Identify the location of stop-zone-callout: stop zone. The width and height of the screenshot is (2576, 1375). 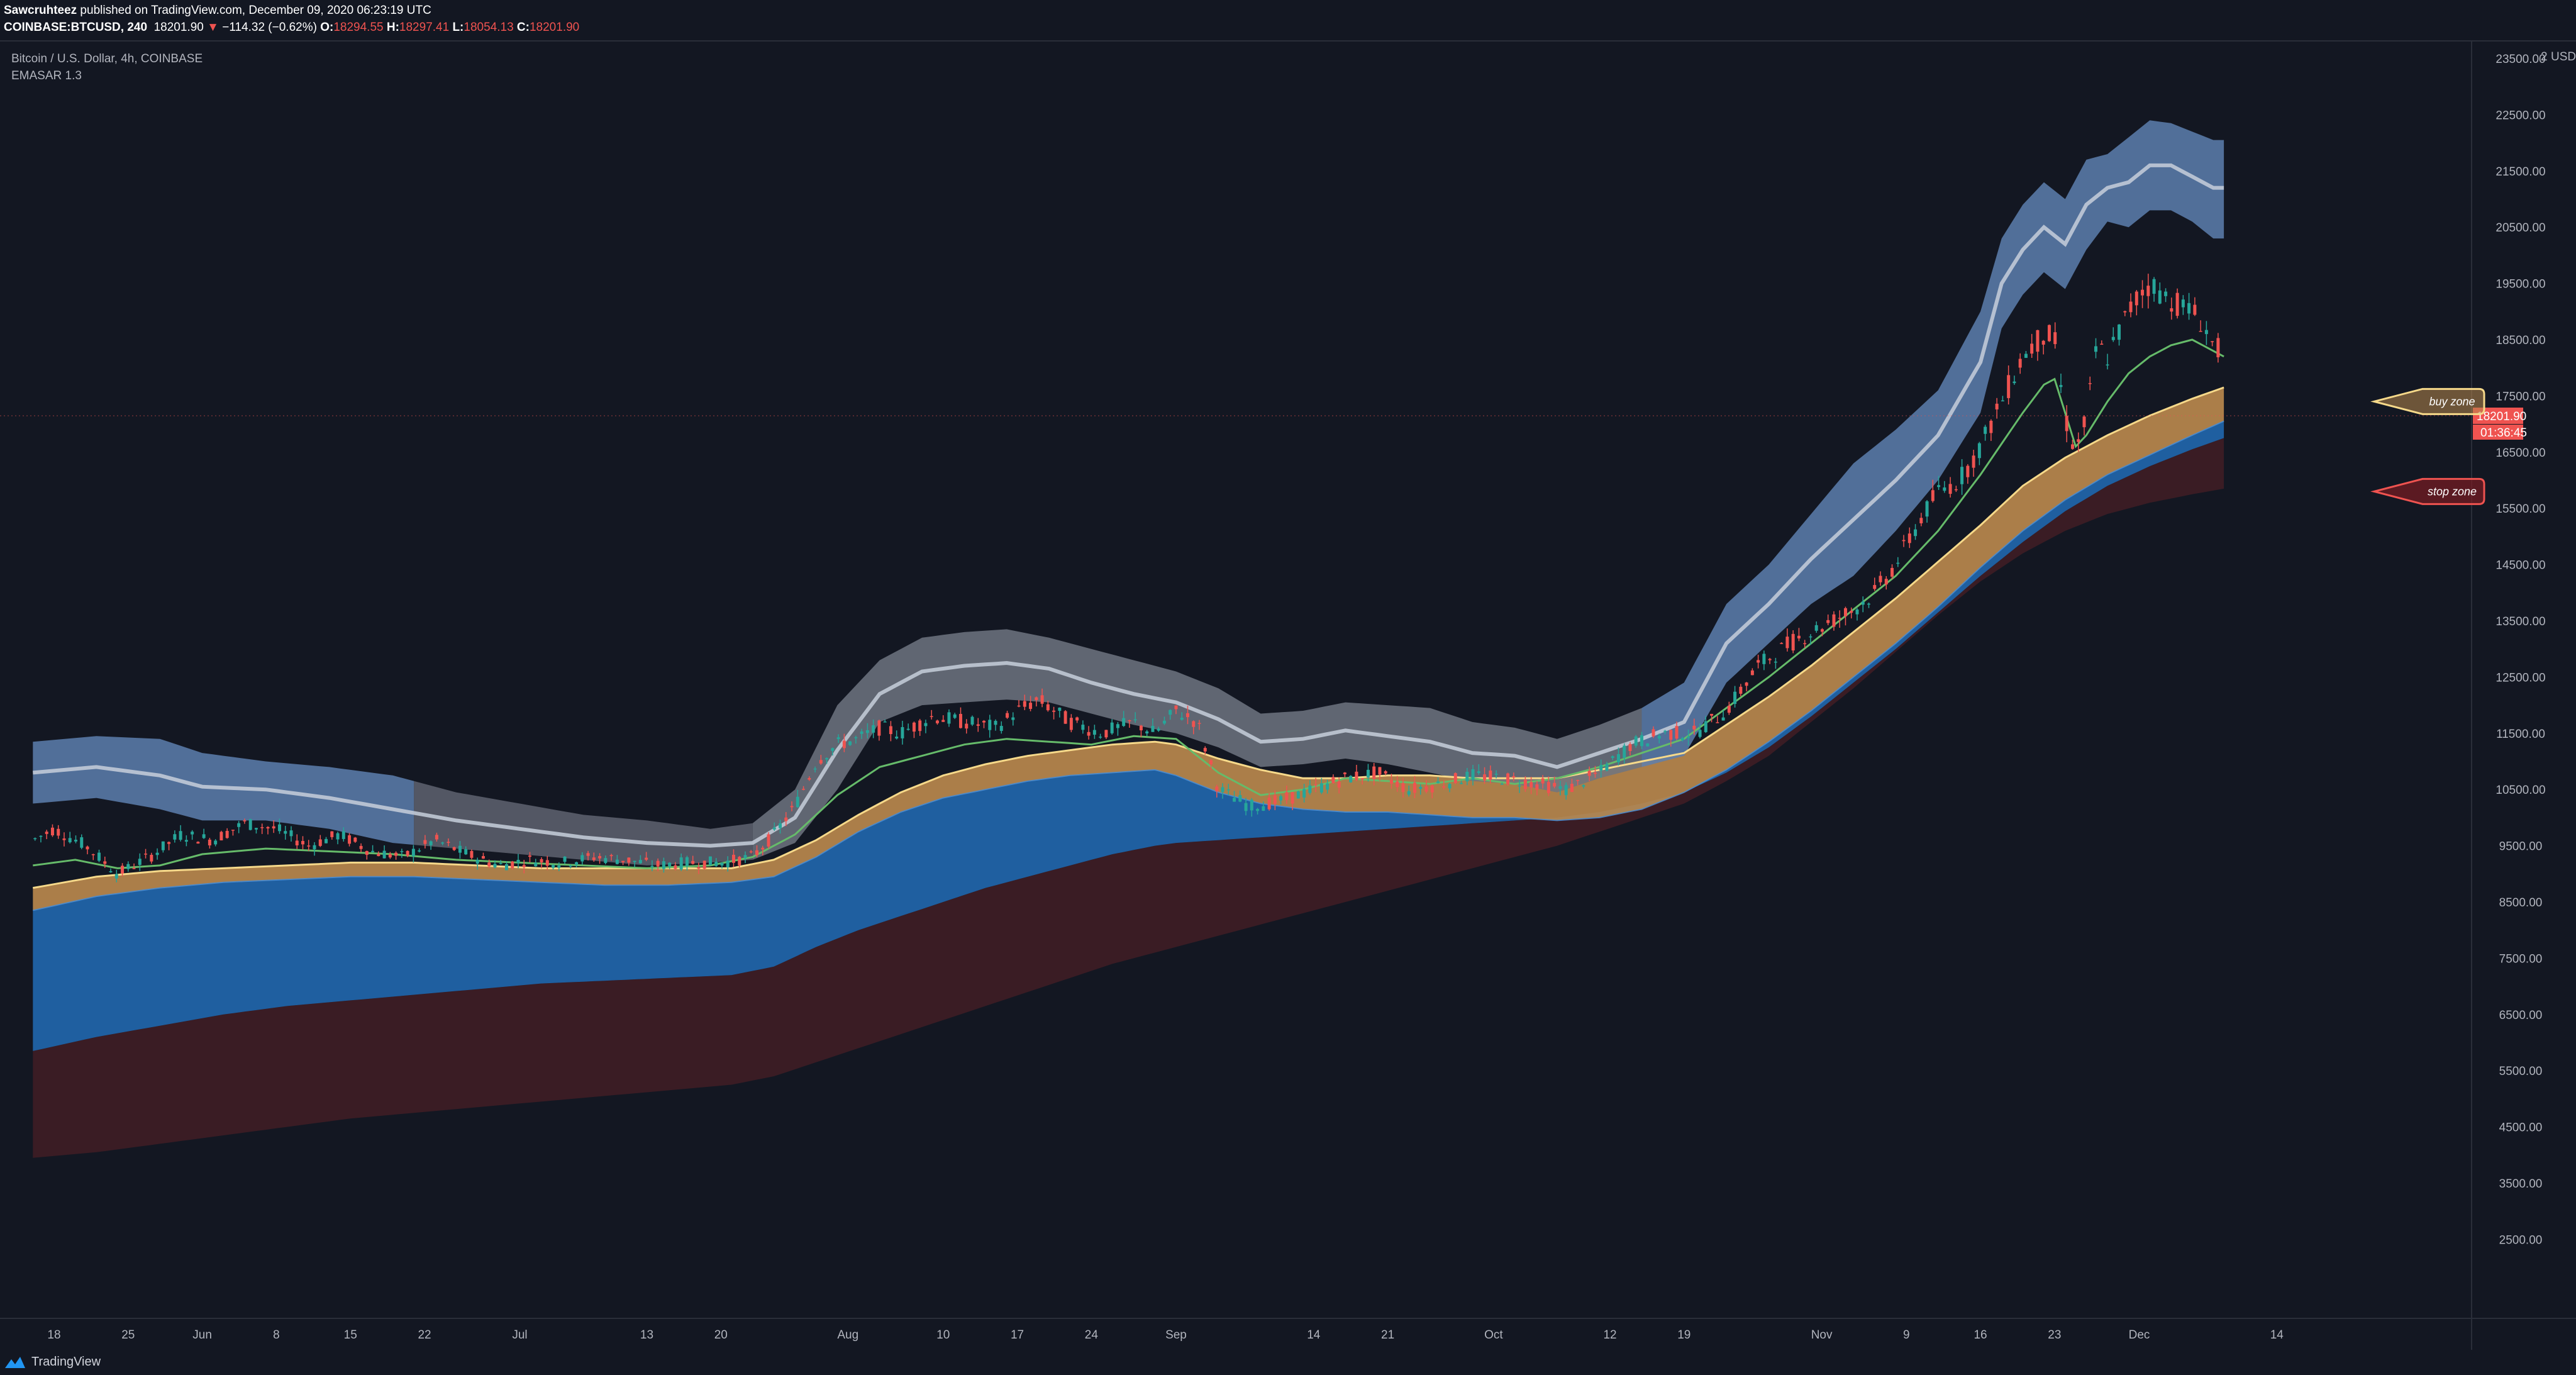
(2427, 491).